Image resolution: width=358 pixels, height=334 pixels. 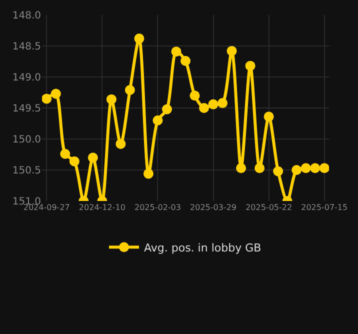 What do you see at coordinates (26, 78) in the screenshot?
I see `y-tick-label: 149.0` at bounding box center [26, 78].